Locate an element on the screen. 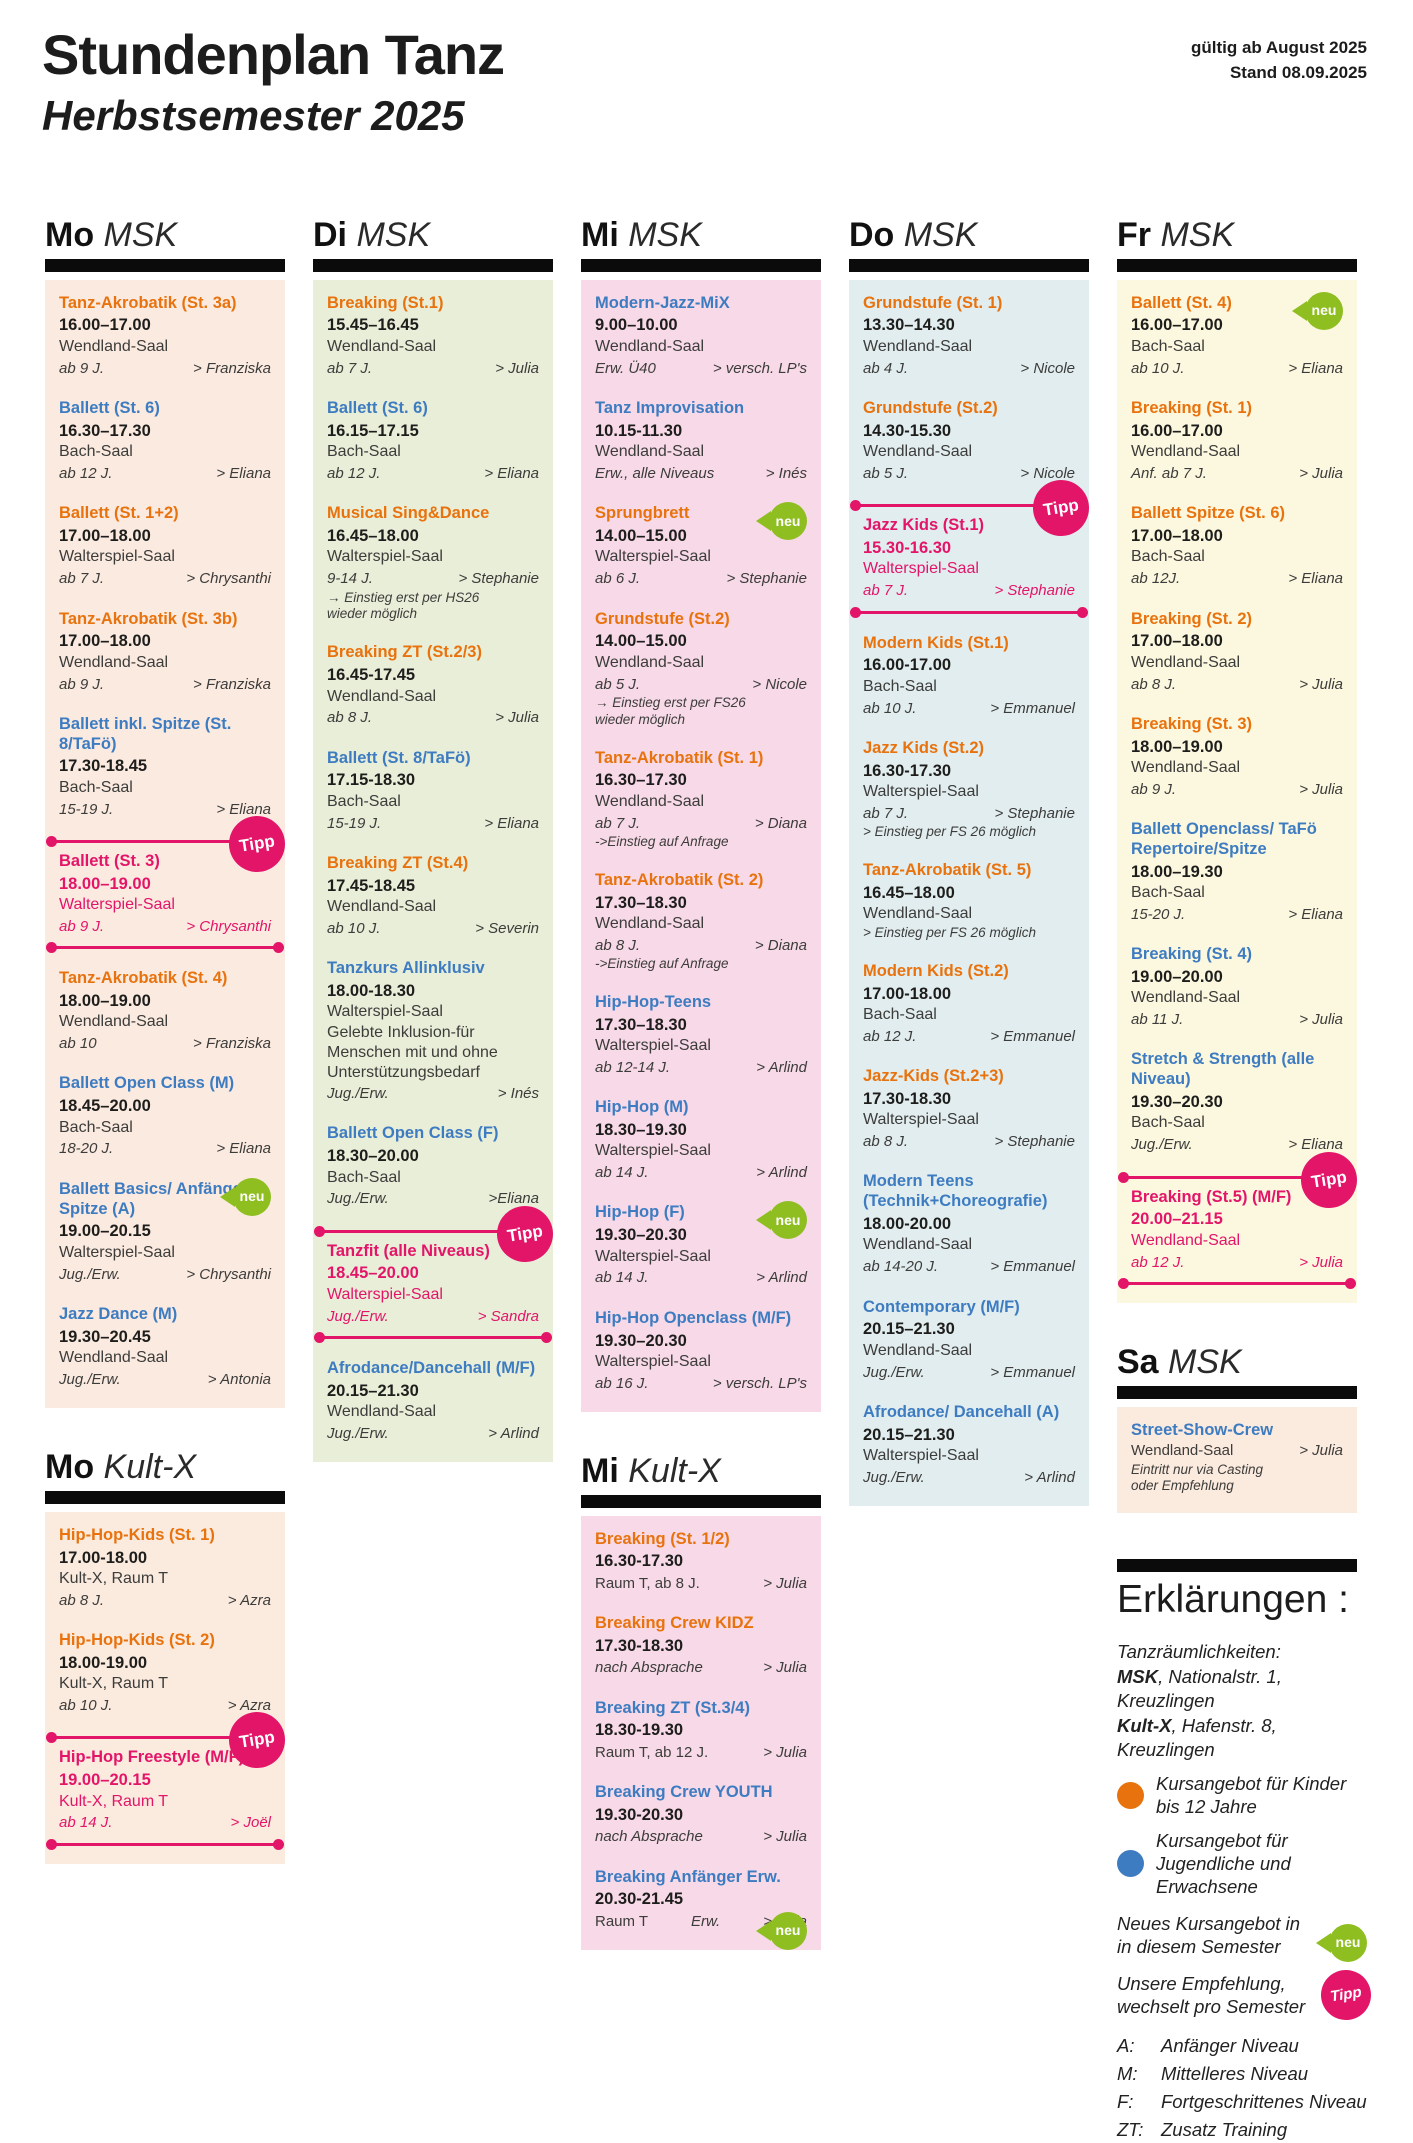  course-title: Modern-Jazz-MiX is located at coordinates (662, 302).